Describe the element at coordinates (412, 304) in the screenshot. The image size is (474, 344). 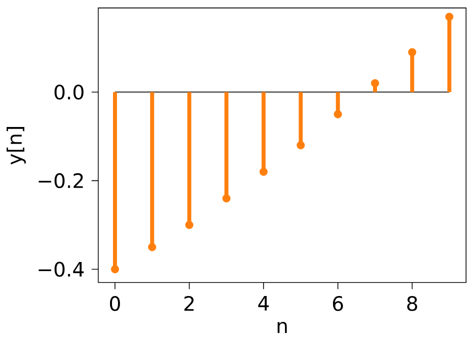
I see `x-tick-label: 8` at that location.